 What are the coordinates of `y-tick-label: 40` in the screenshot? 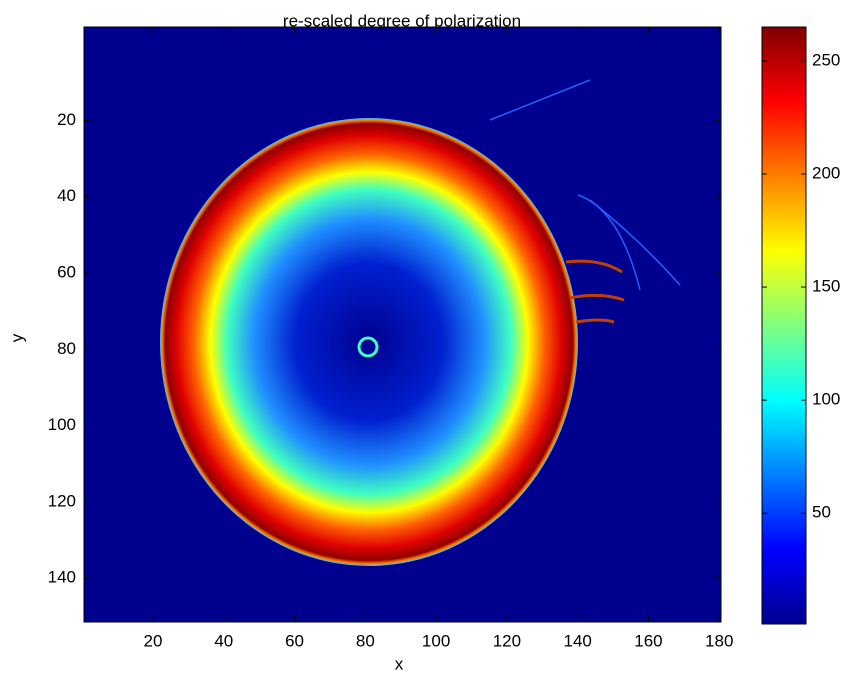 It's located at (66, 195).